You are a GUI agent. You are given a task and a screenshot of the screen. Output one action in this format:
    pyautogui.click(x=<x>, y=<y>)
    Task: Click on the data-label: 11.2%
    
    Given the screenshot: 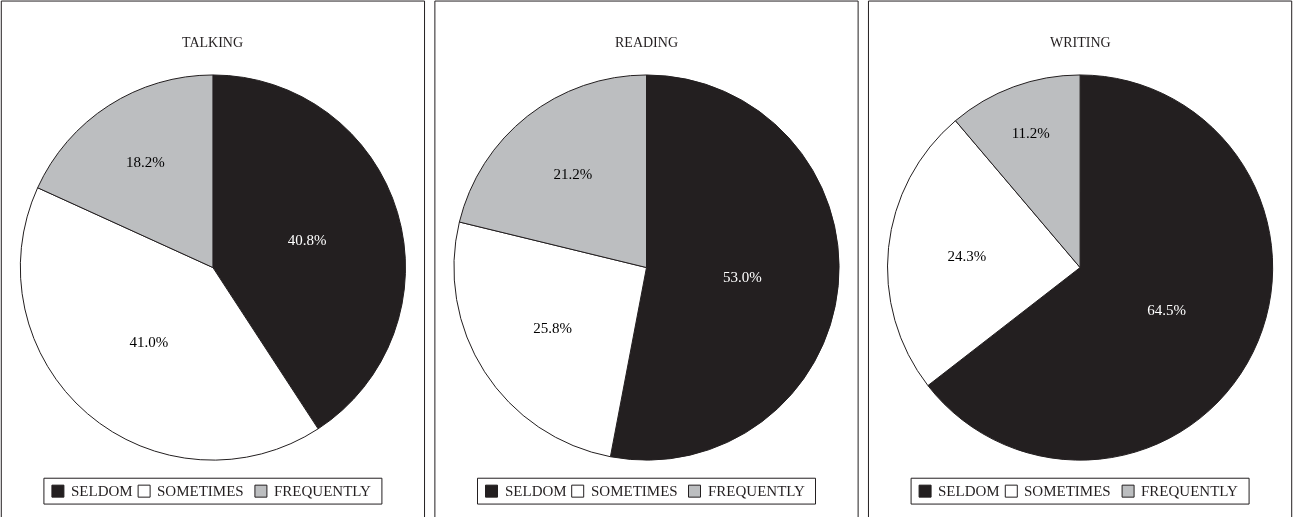 What is the action you would take?
    pyautogui.click(x=1030, y=133)
    